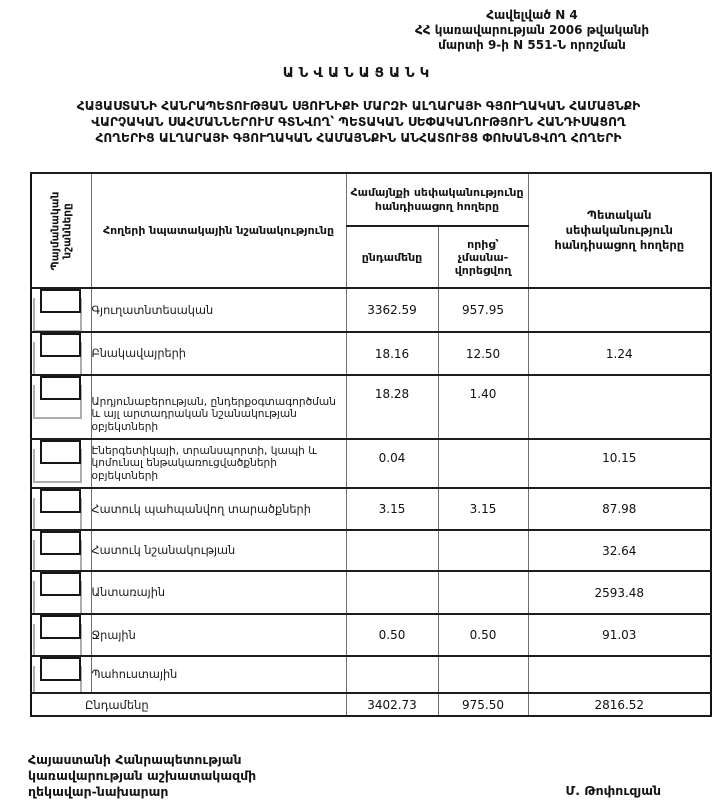 The height and width of the screenshot is (811, 717). Describe the element at coordinates (619, 704) in the screenshot. I see `total-state-cell: 2816.52` at that location.